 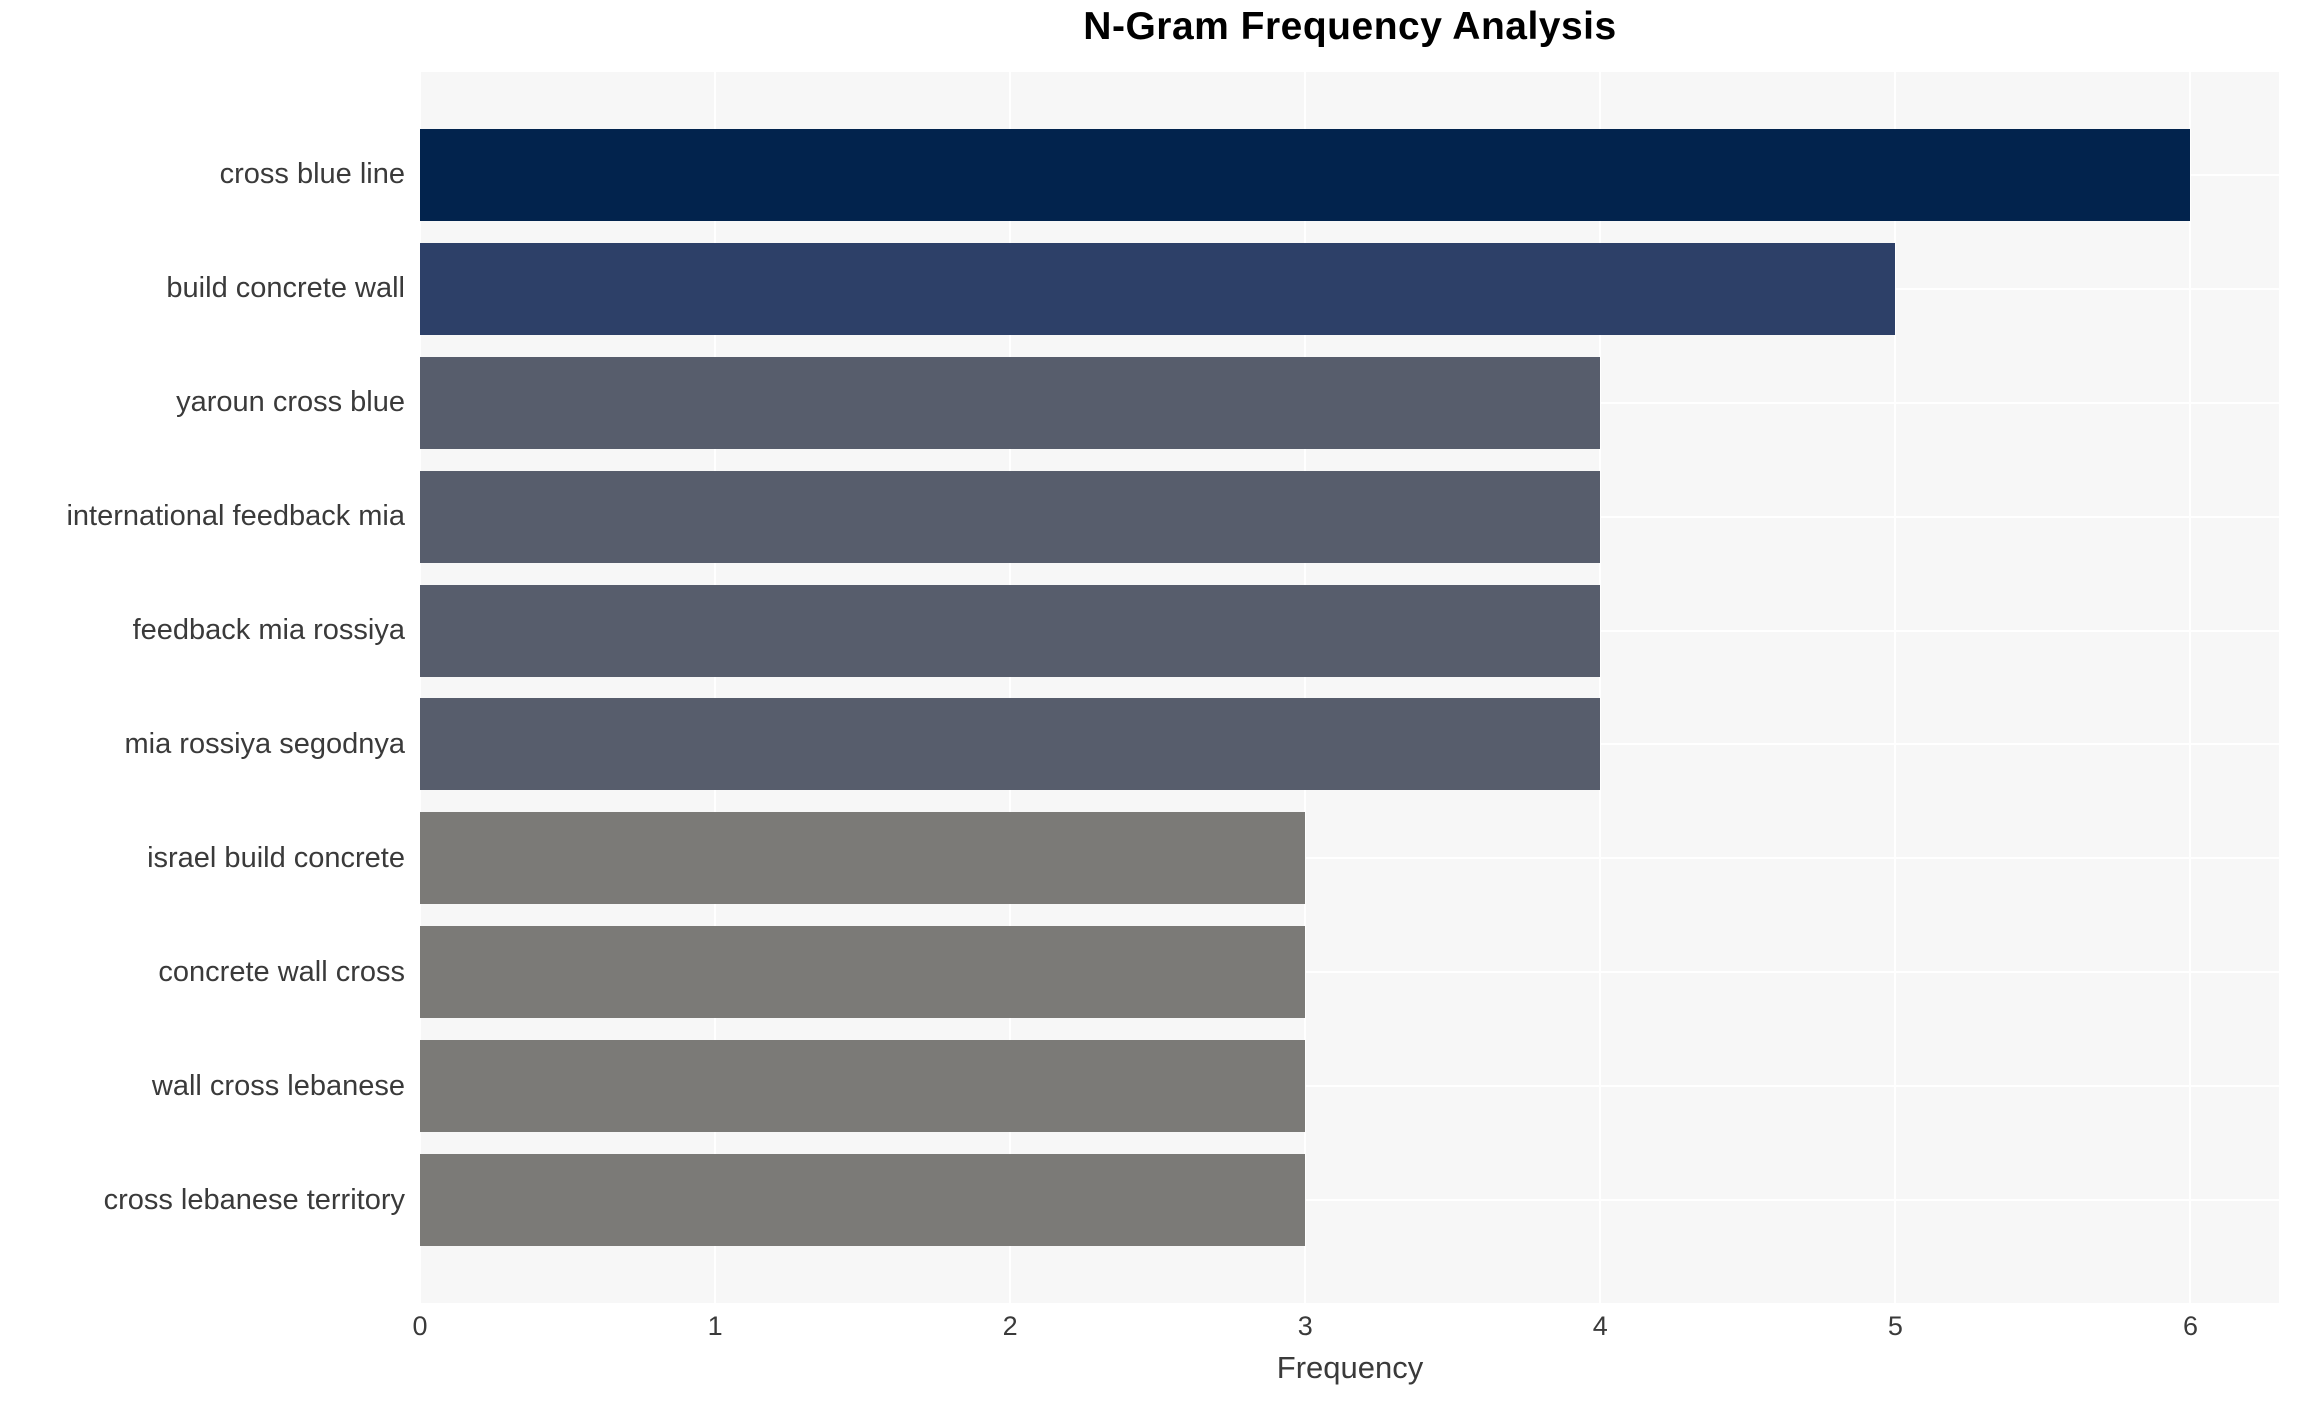 What do you see at coordinates (278, 1085) in the screenshot?
I see `category-label: wall cross lebanese` at bounding box center [278, 1085].